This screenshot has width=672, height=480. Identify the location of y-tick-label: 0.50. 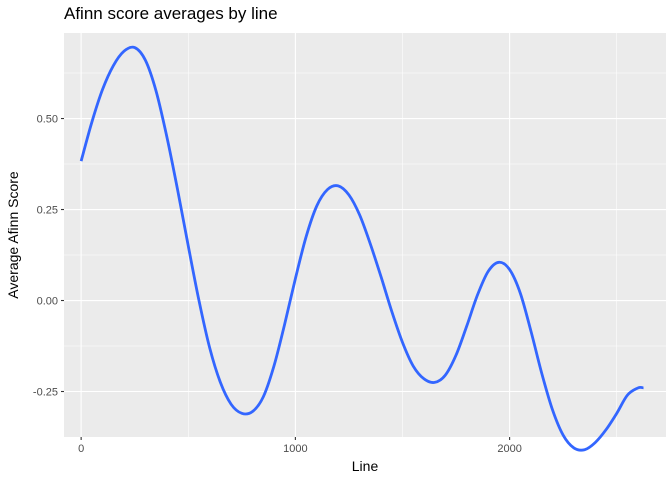
(47, 120).